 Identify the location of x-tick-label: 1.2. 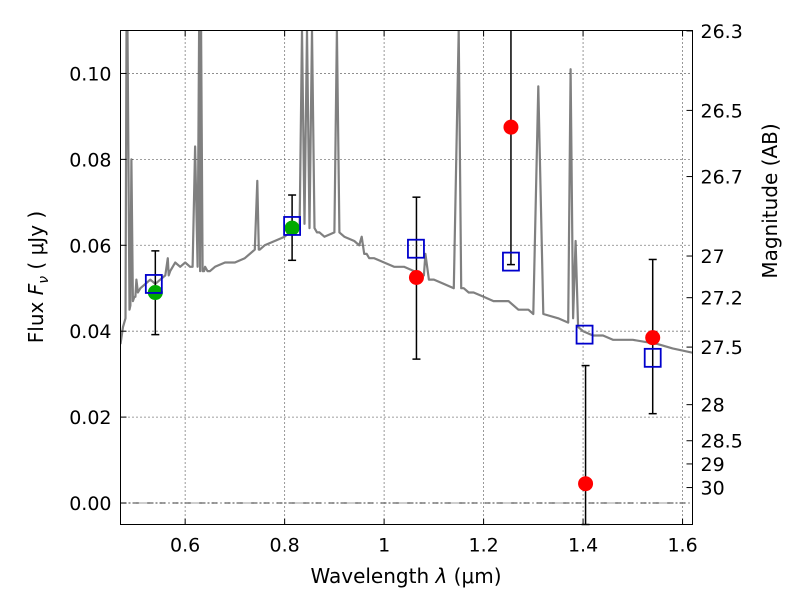
(483, 546).